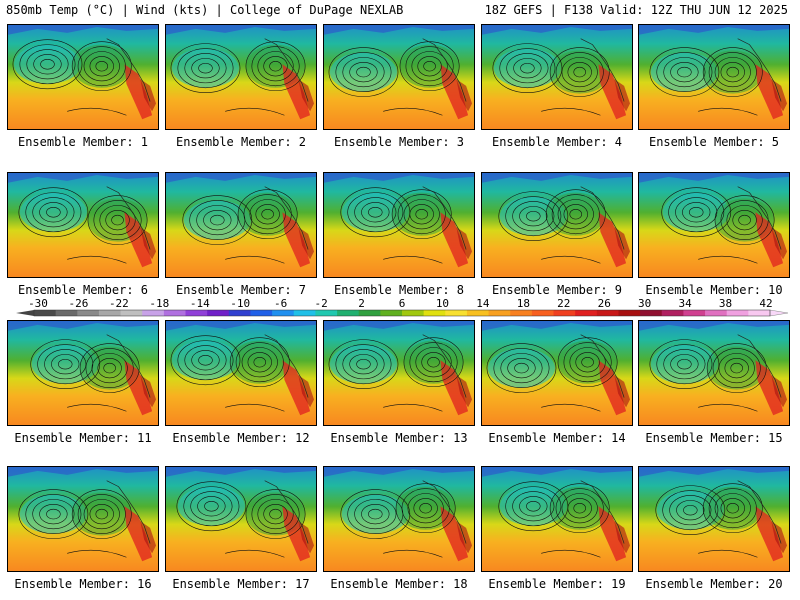 This screenshot has width=800, height=600. Describe the element at coordinates (604, 303) in the screenshot. I see `colorbar-tick-label: 26` at that location.